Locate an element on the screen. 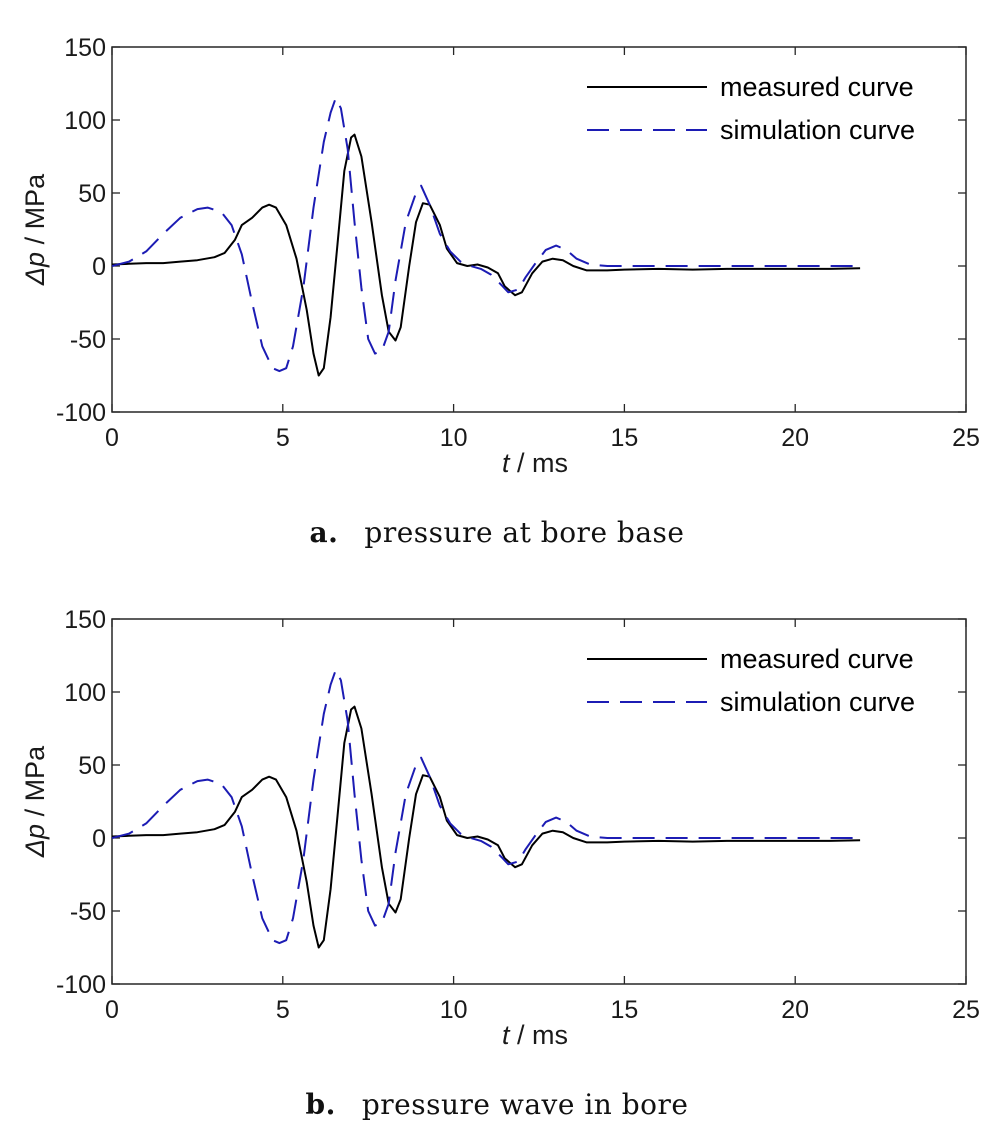  caption-text: pressure wave in bore is located at coordinates (525, 1104).